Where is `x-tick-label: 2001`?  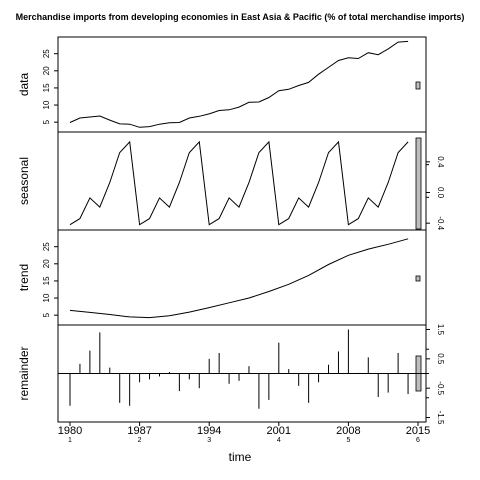 x-tick-label: 2001 is located at coordinates (279, 431).